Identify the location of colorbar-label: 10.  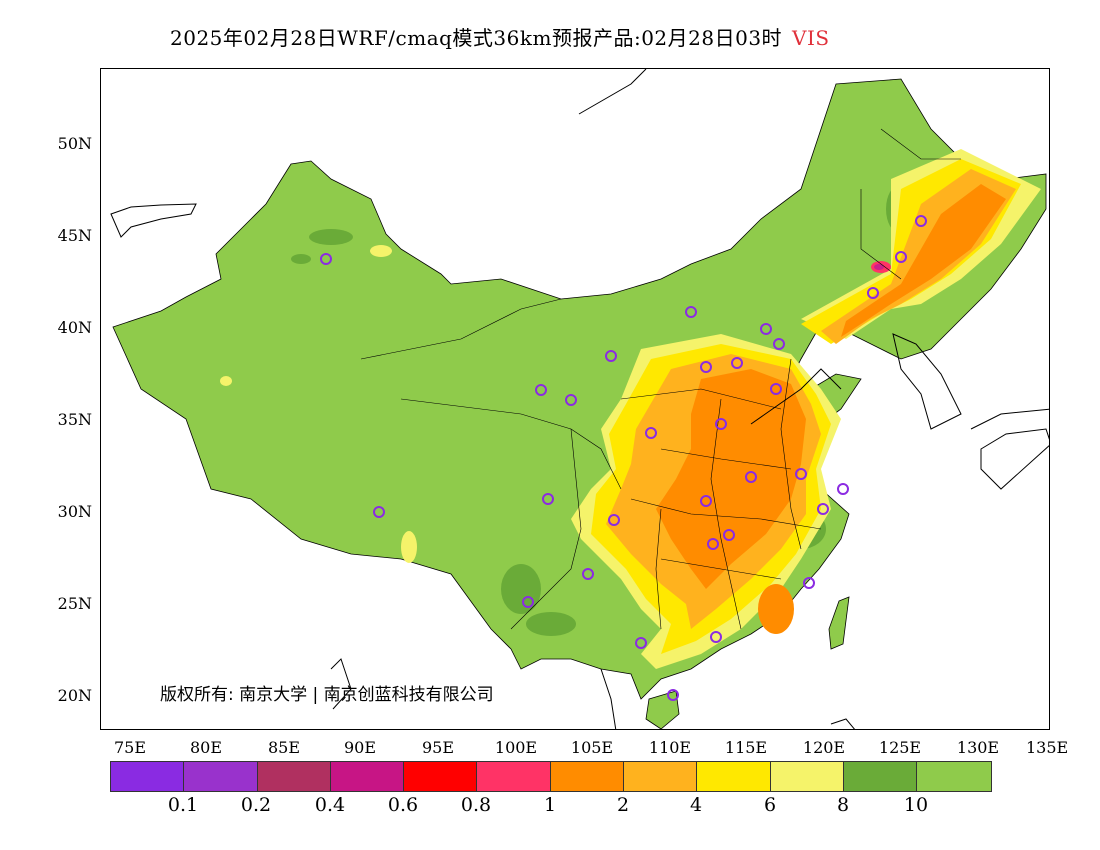
(916, 805).